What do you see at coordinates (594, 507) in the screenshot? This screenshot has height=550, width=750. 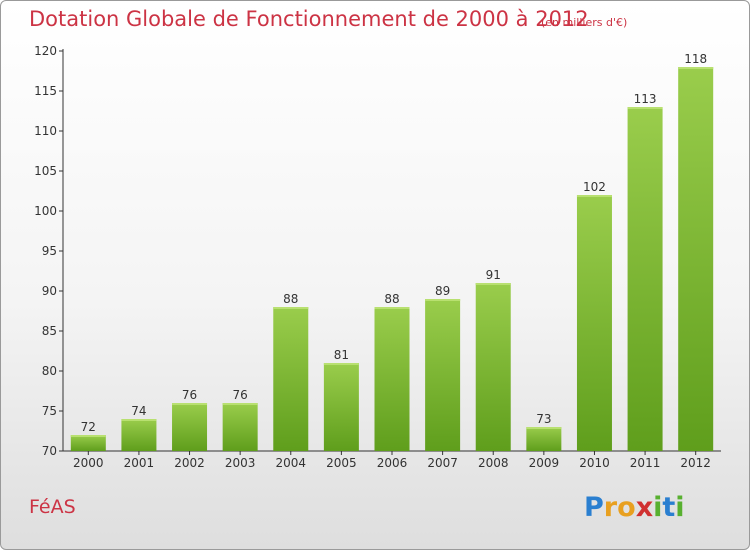 I see `logo-letter: P` at bounding box center [594, 507].